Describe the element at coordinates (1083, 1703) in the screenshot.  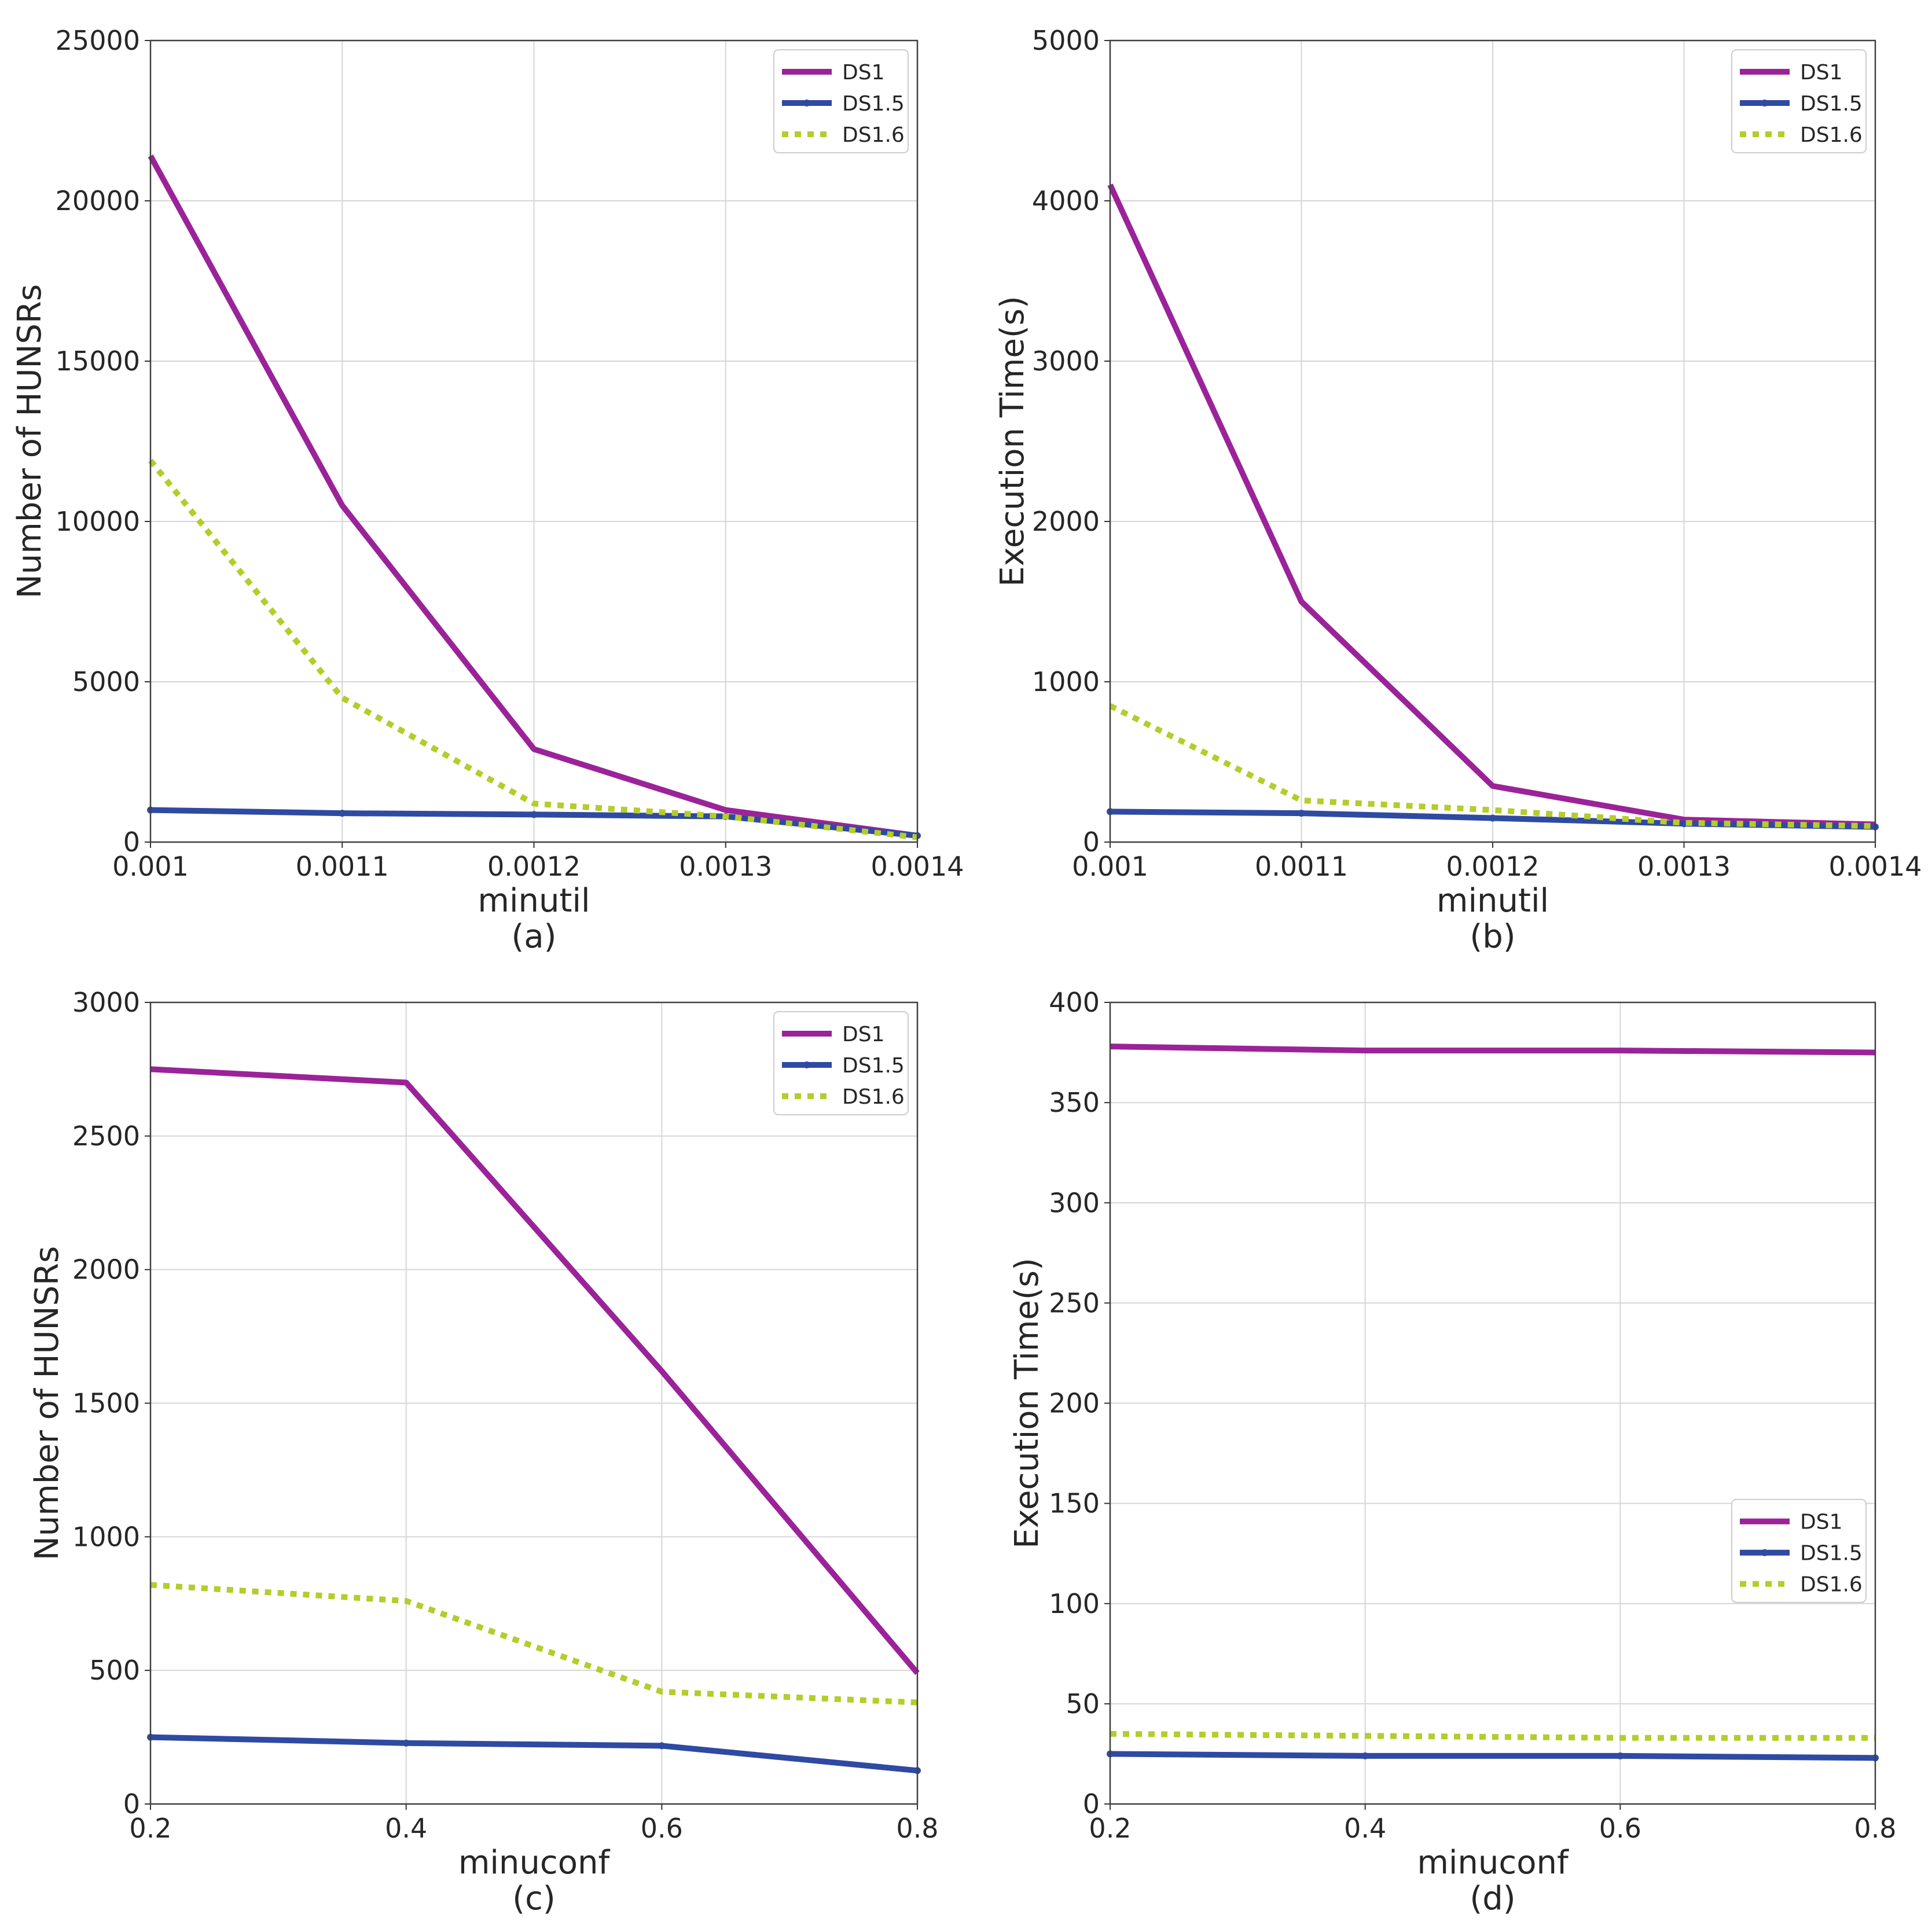
I see `y-tick-label: 50` at that location.